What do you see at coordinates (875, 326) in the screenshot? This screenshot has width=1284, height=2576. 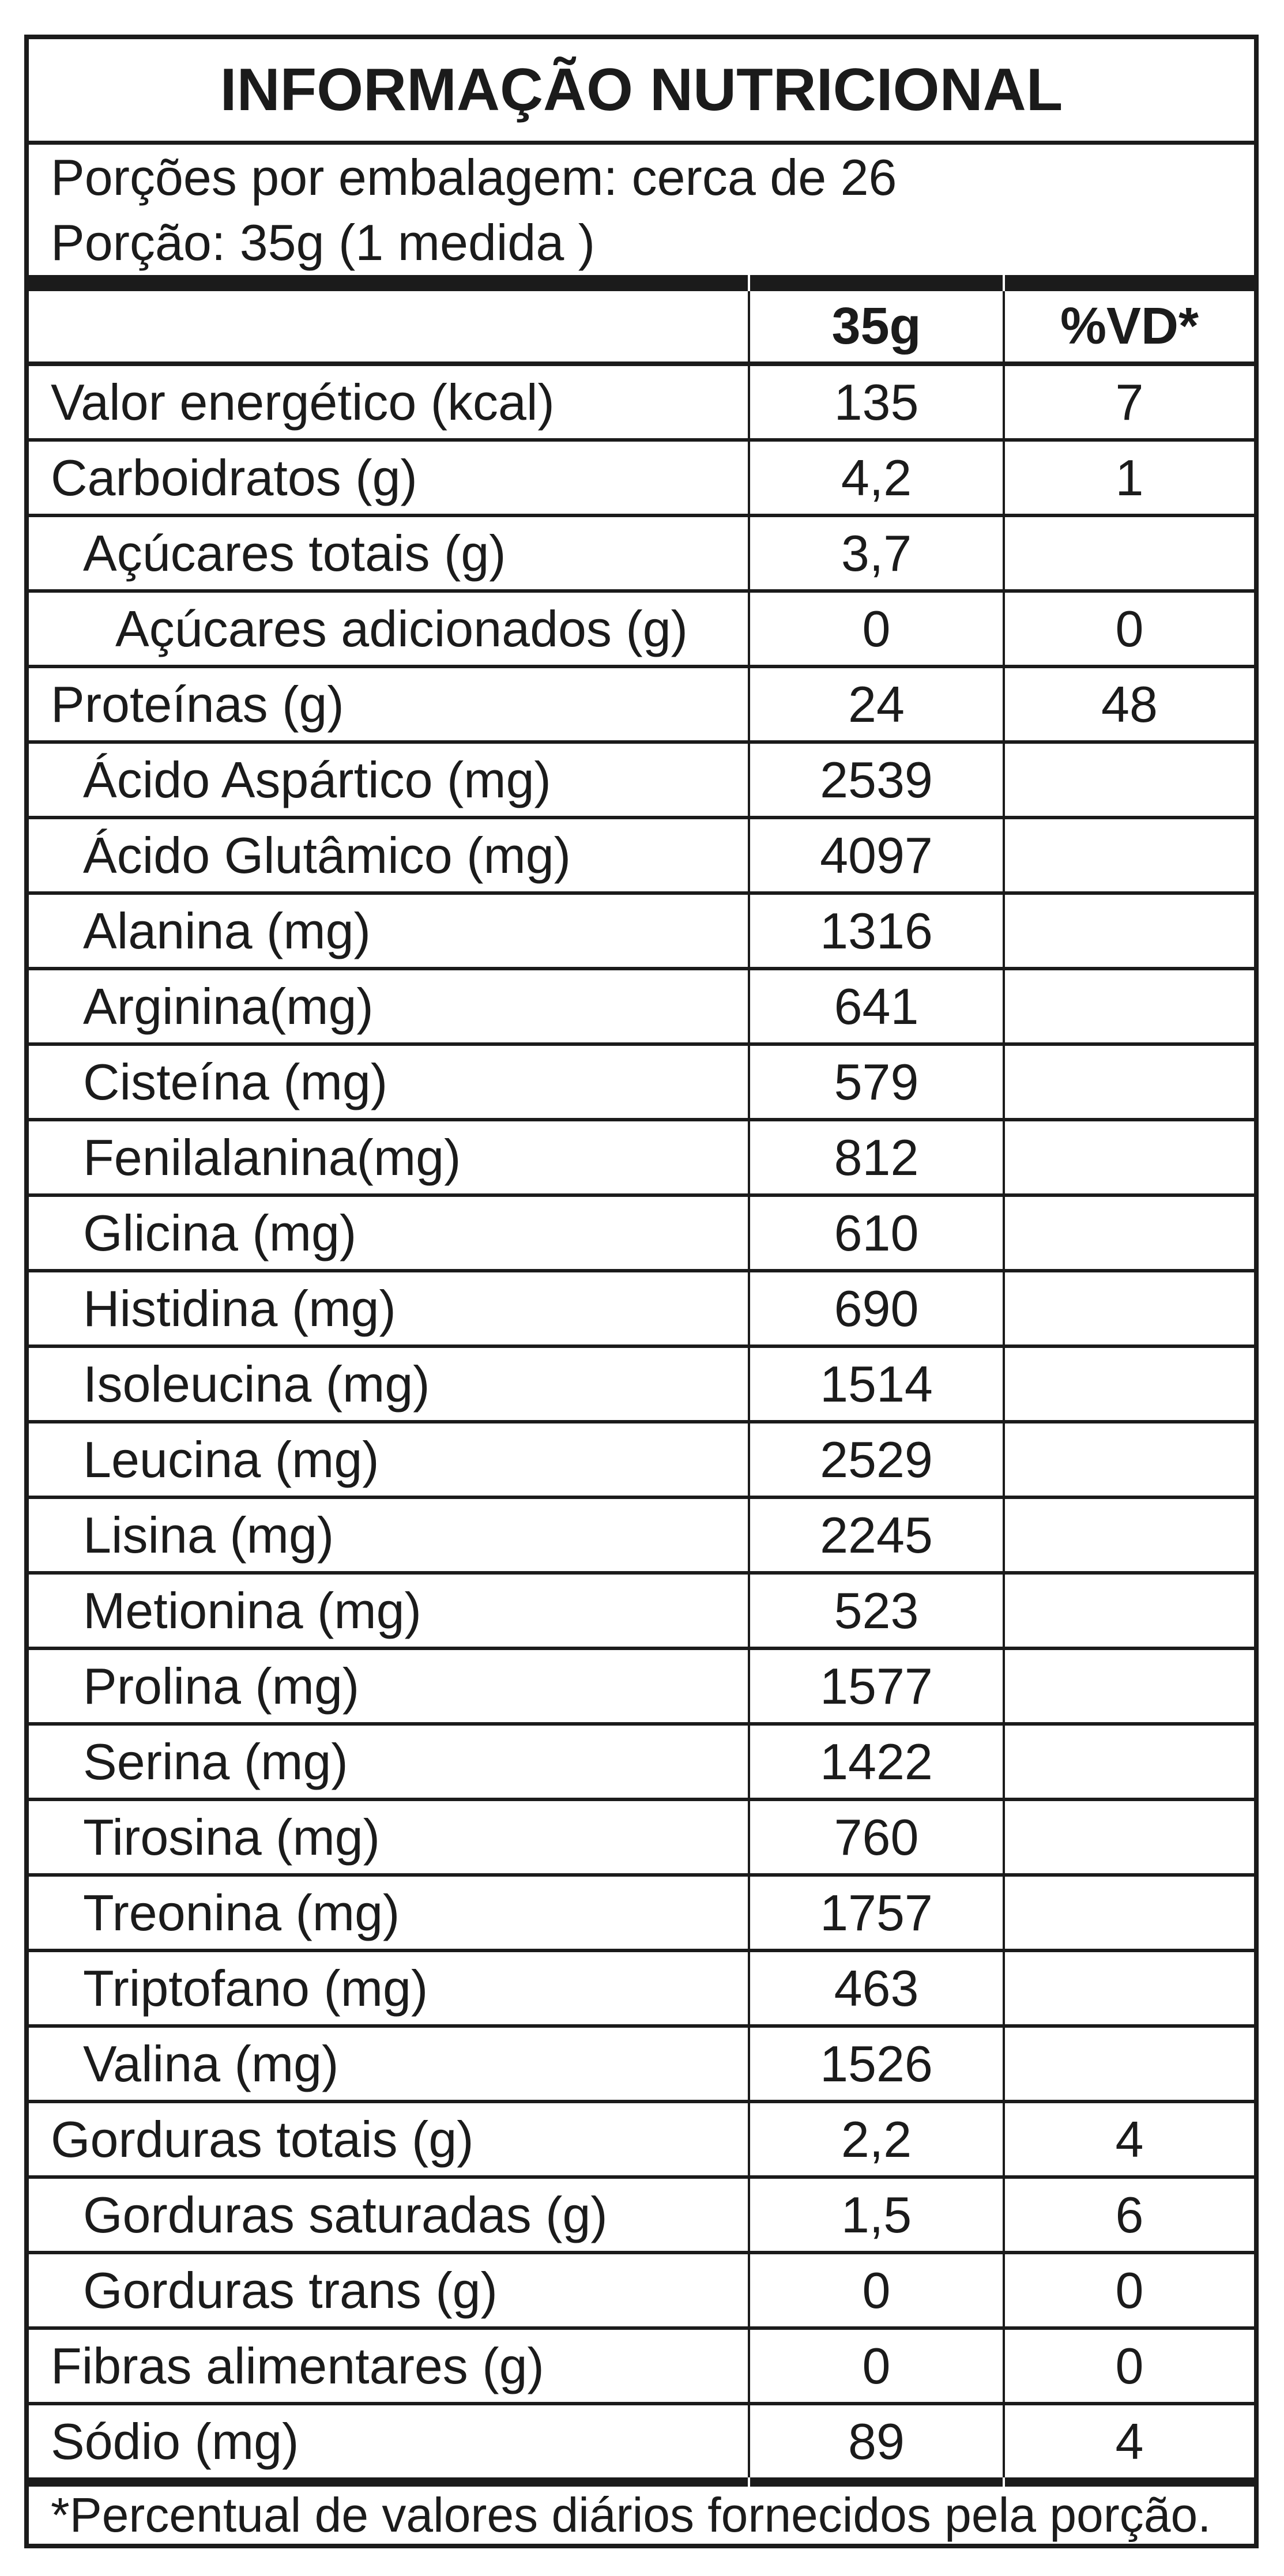 I see `column-header-amount: 35g` at bounding box center [875, 326].